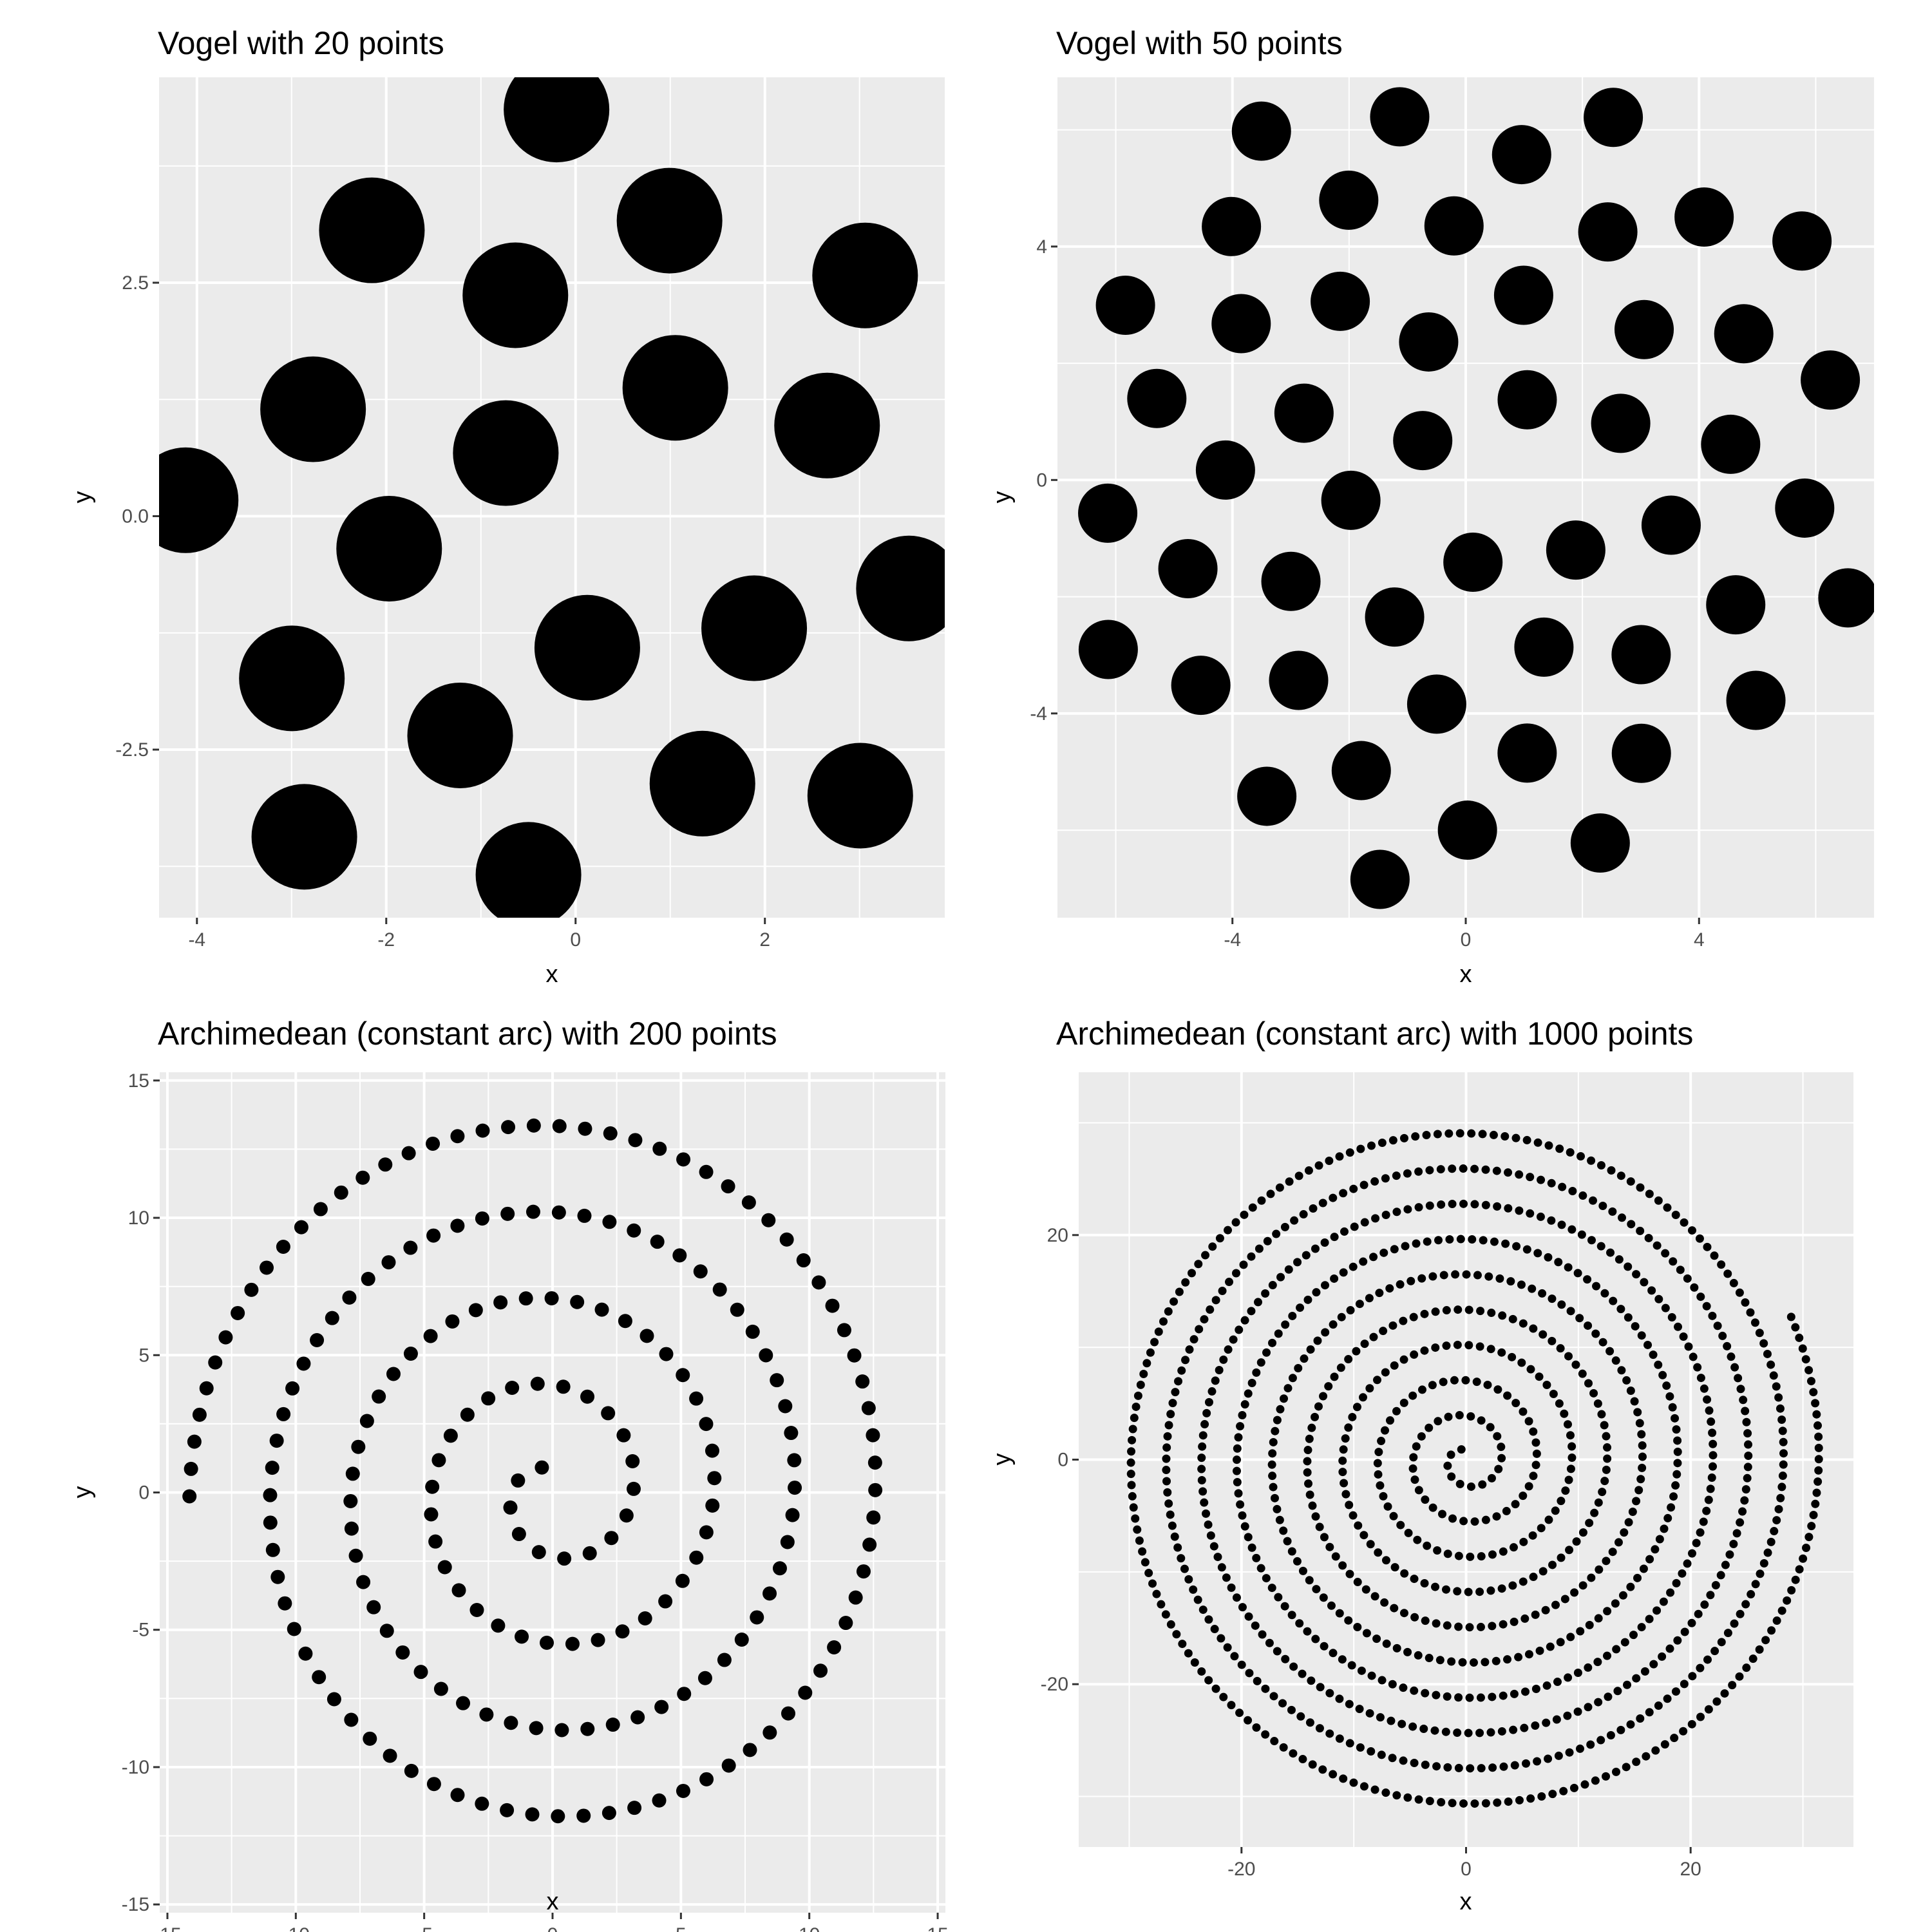 The width and height of the screenshot is (1932, 1932). Describe the element at coordinates (143, 1493) in the screenshot. I see `y-tick-label: 0` at that location.